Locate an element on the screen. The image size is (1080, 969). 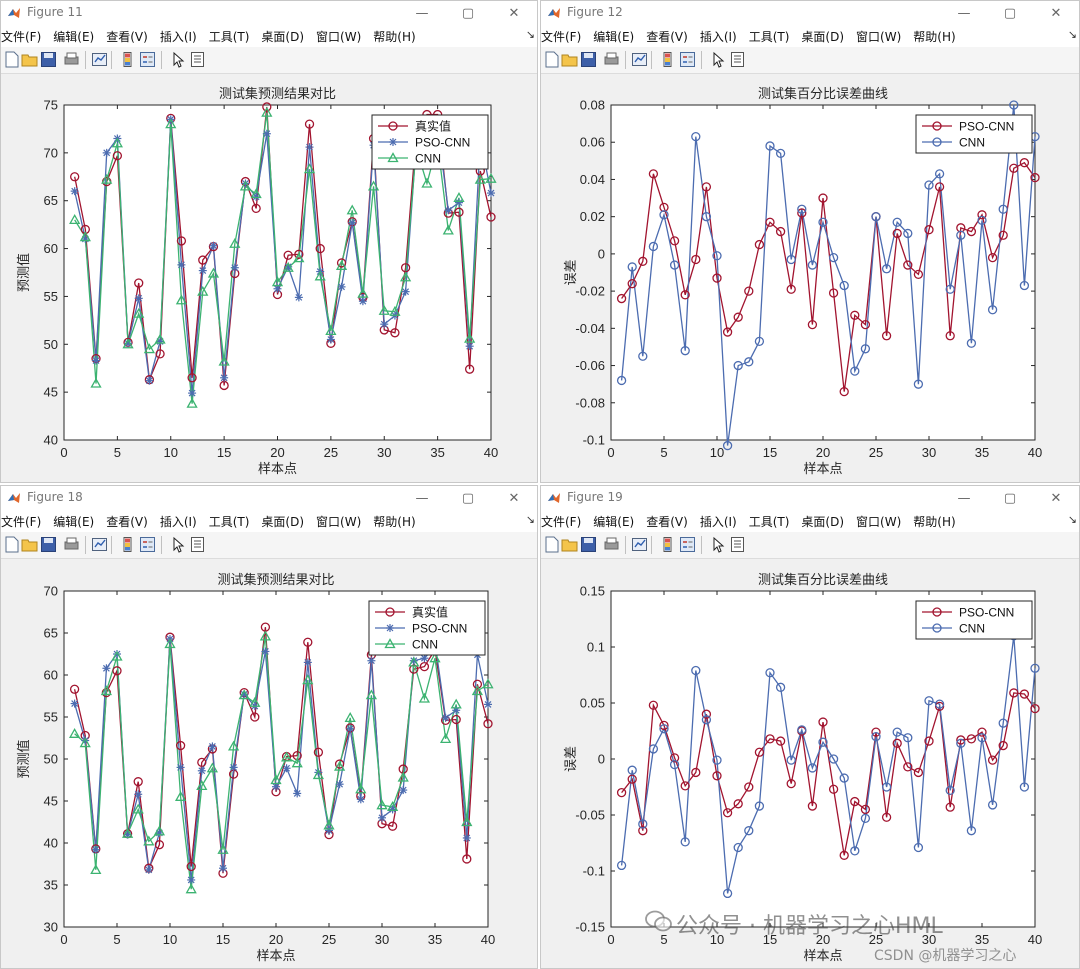
title-bar: Figure 18 — ▢ ✕ is located at coordinates (269, 498).